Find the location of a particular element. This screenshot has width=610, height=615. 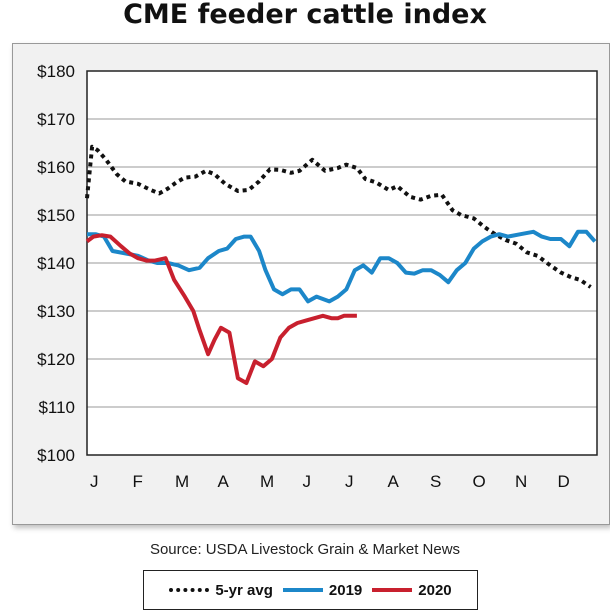

legend-label-5yr-avg: 5-yr avg is located at coordinates (244, 590).